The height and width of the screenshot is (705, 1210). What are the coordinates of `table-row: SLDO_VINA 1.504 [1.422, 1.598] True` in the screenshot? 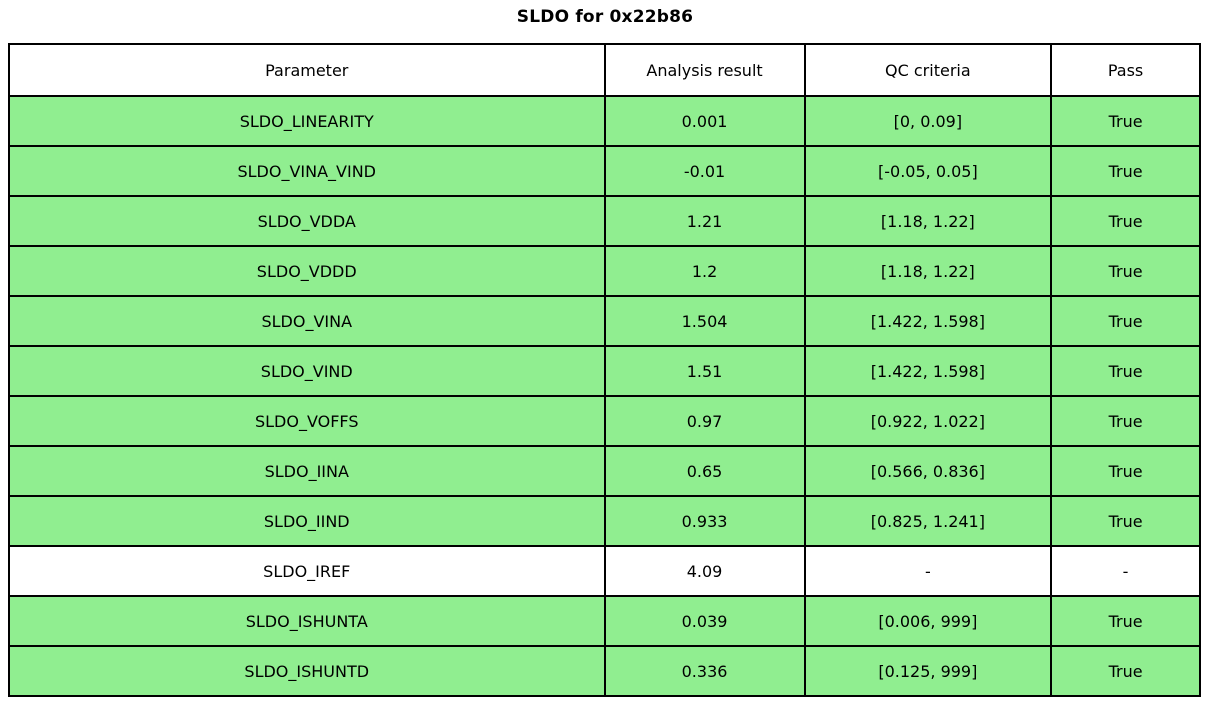 It's located at (604, 321).